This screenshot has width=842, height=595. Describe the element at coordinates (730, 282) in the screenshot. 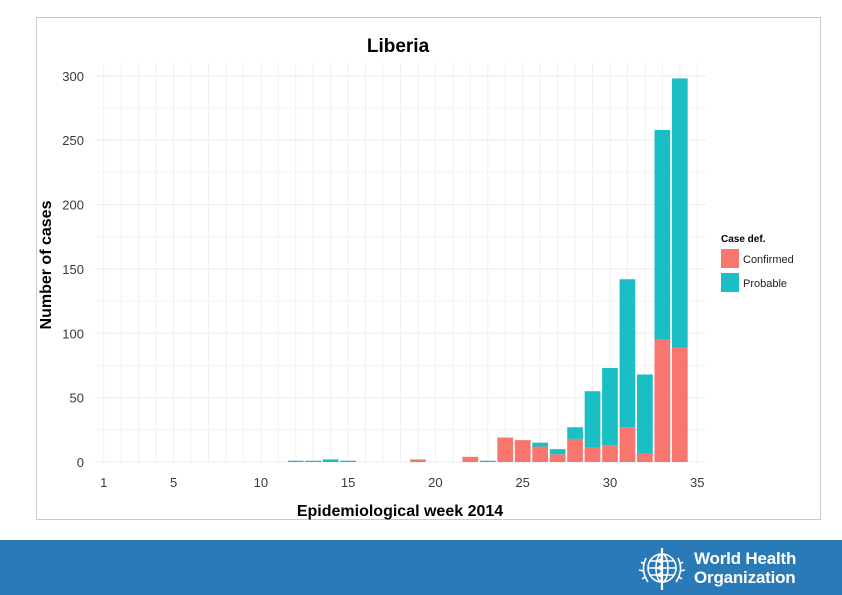

I see `legend-swatch-probable` at that location.